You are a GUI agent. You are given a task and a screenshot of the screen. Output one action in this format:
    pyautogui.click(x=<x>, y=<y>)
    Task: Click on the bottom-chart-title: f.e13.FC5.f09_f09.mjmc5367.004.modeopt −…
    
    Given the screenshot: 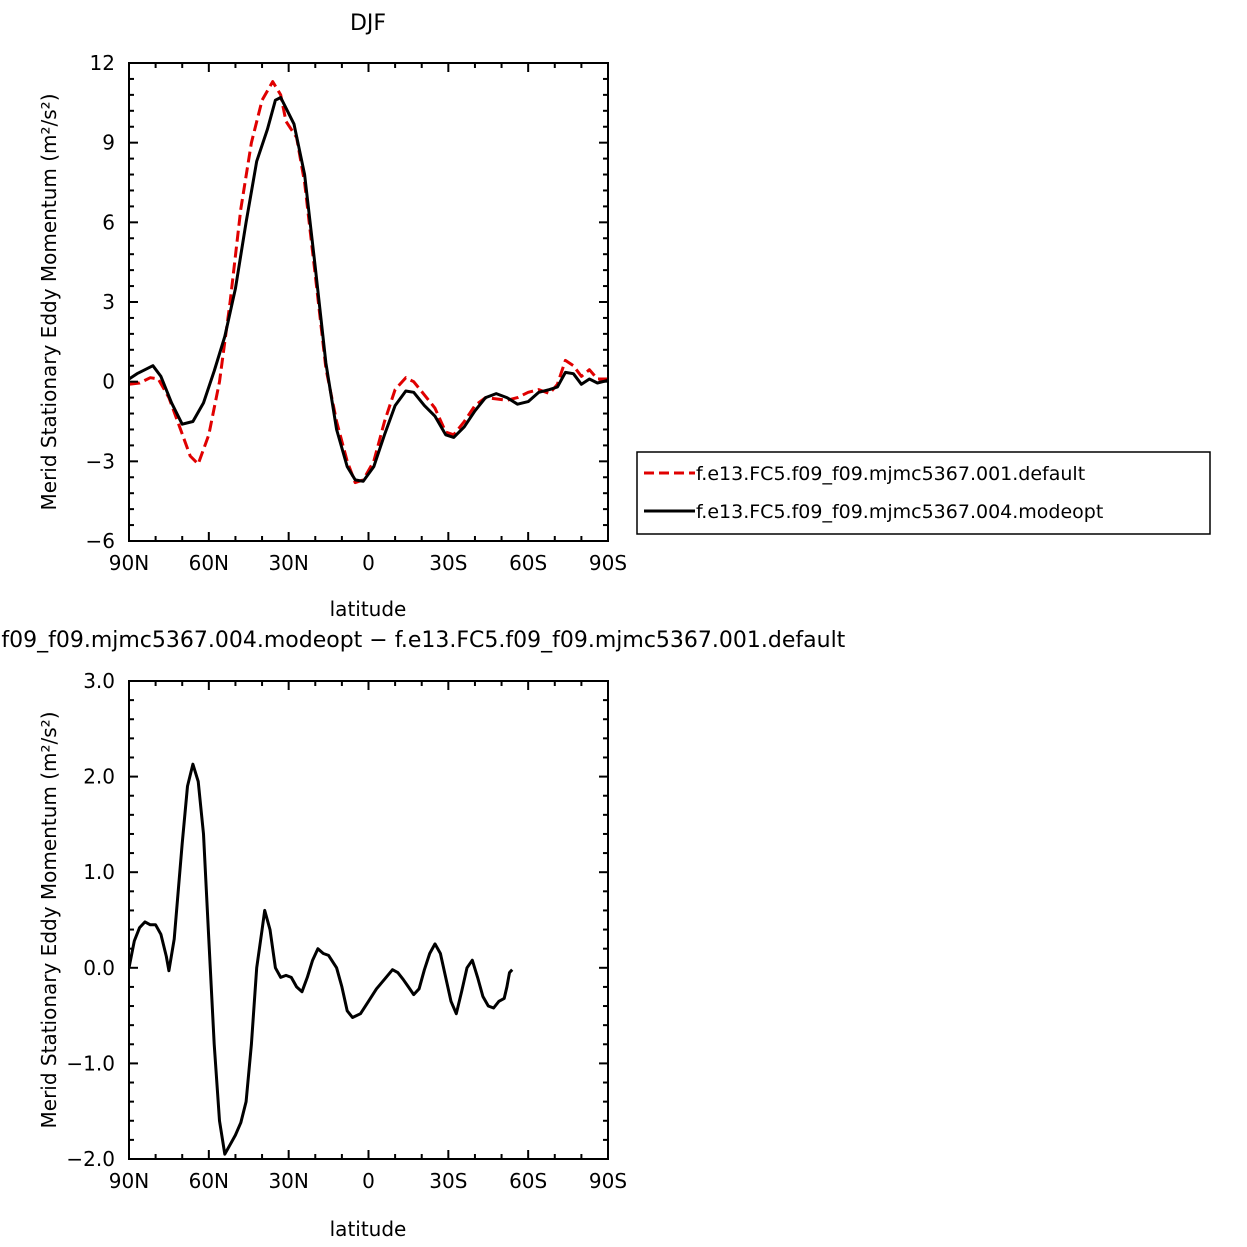 What is the action you would take?
    pyautogui.click(x=423, y=640)
    